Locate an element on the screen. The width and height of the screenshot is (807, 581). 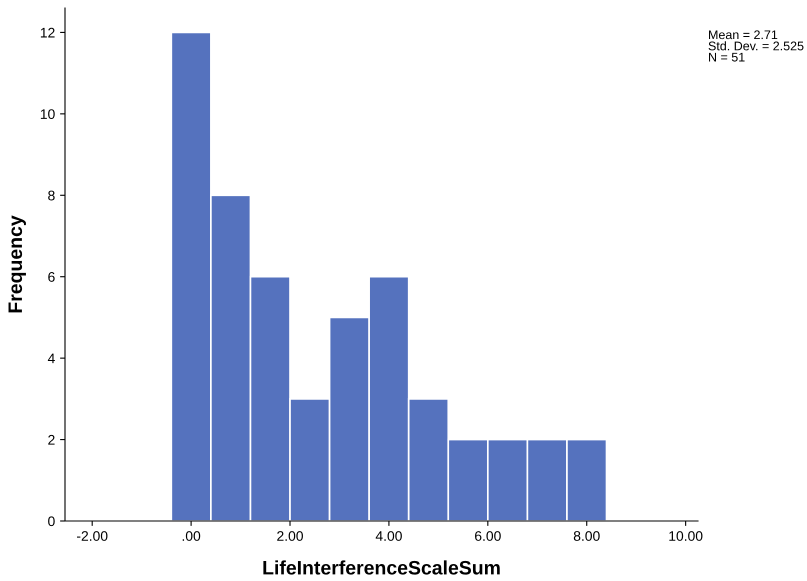
x-tick-label: 8.00 is located at coordinates (587, 536).